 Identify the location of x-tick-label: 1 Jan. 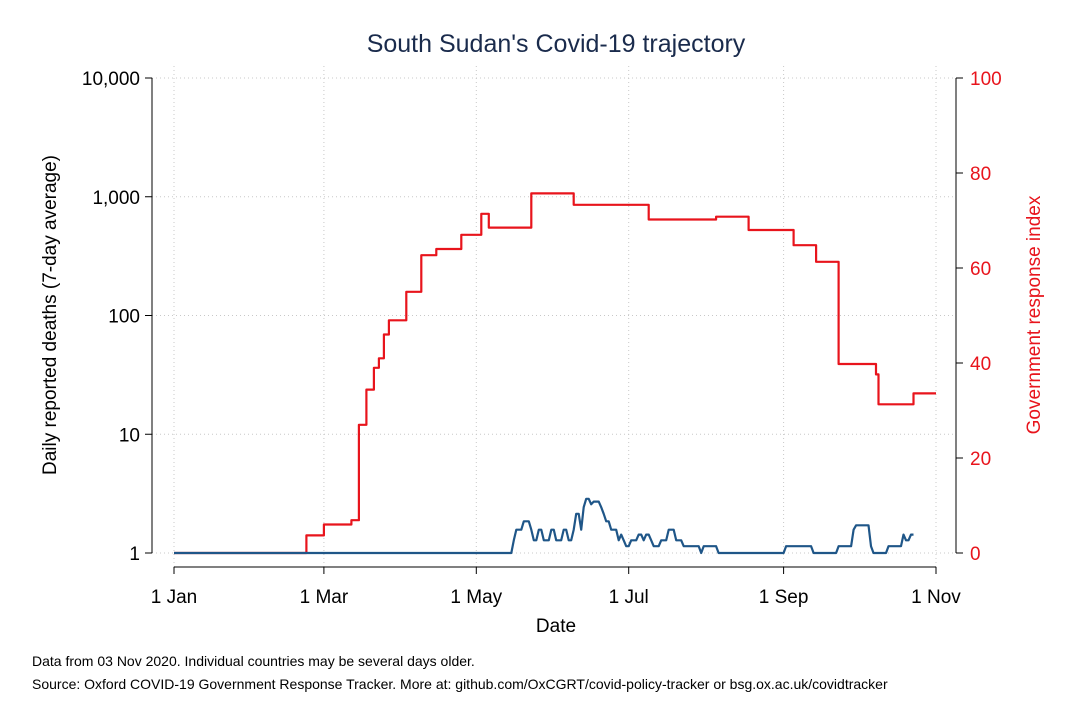
(174, 597).